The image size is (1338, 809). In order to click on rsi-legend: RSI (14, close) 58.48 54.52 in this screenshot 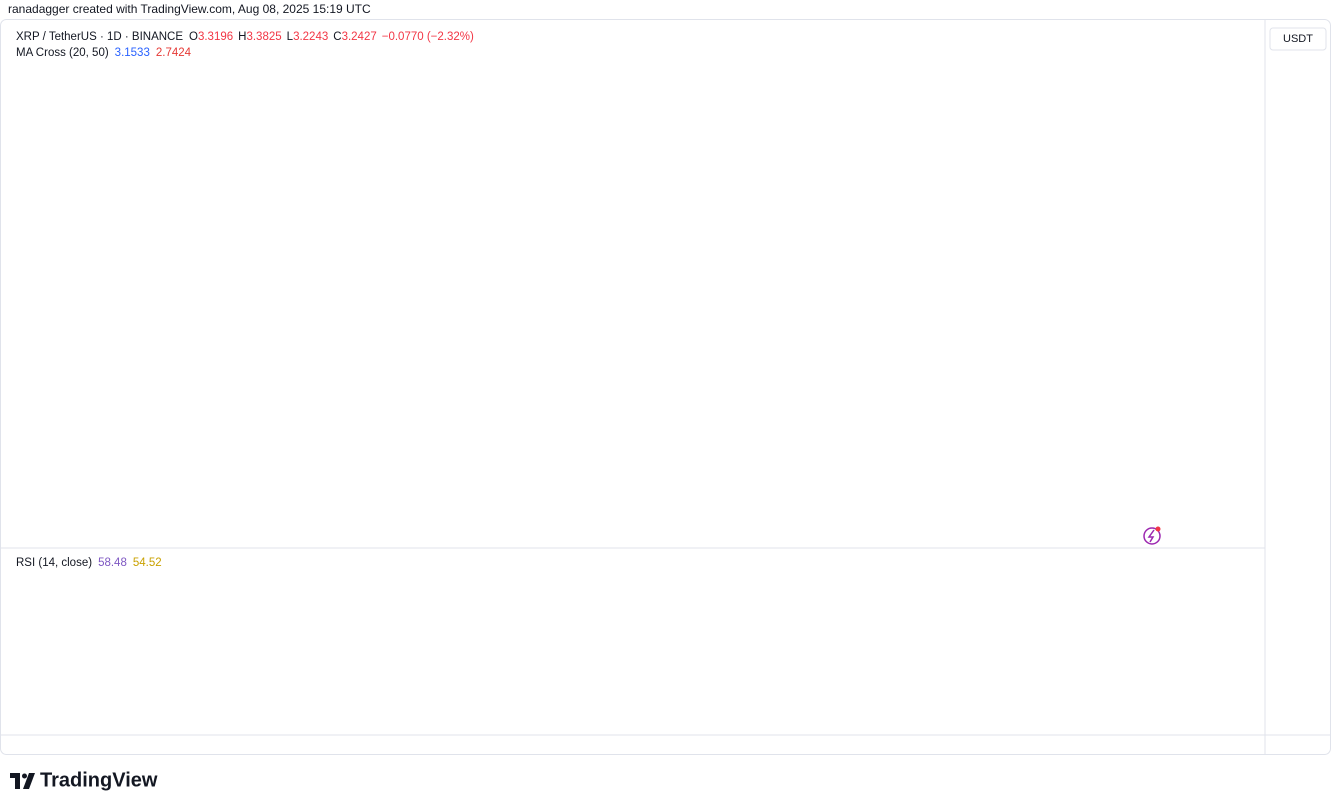, I will do `click(89, 563)`.